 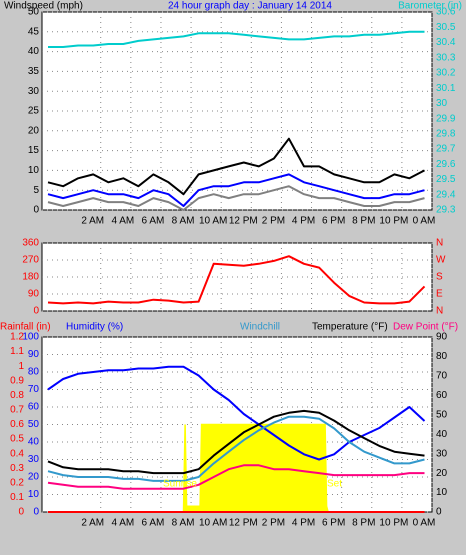 What do you see at coordinates (34, 111) in the screenshot?
I see `y-tick-label: 25` at bounding box center [34, 111].